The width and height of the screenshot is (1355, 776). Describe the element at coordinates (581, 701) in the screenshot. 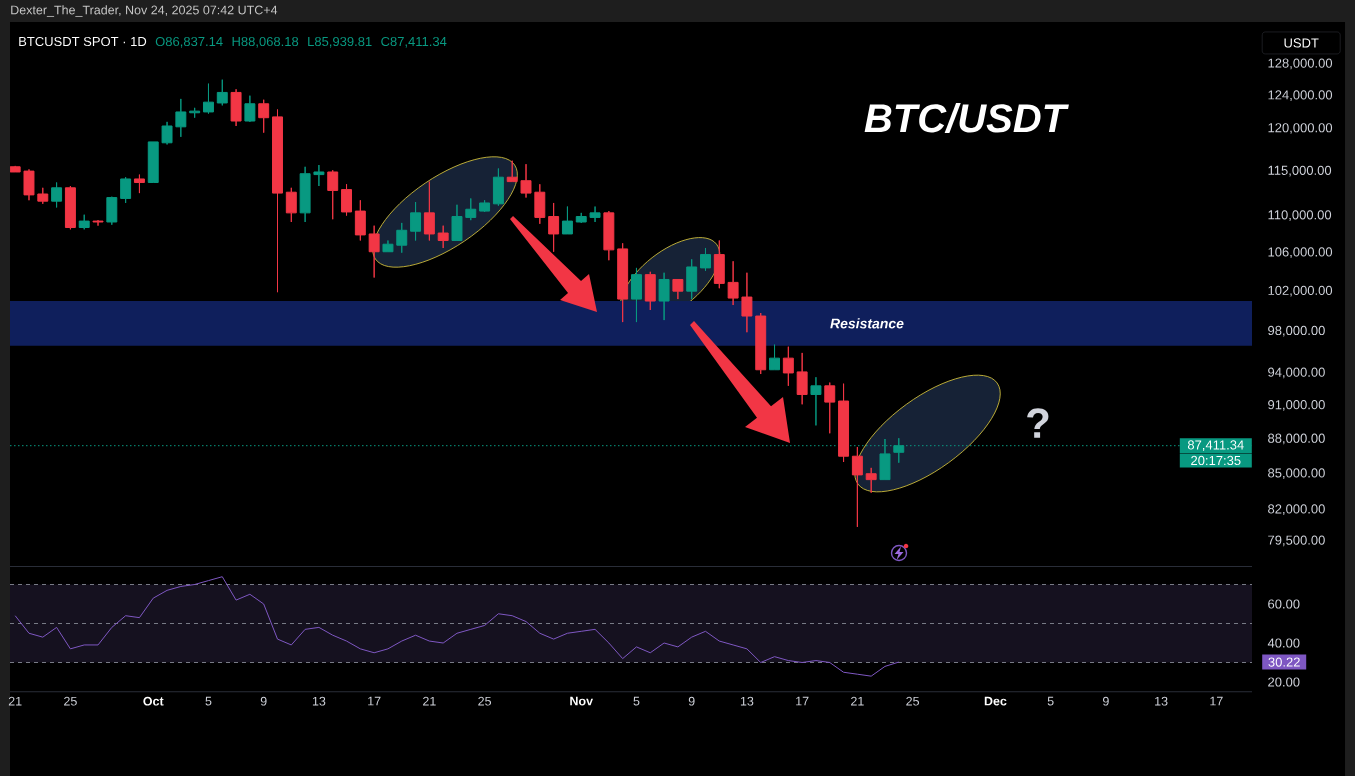

I see `x-tick-label: Nov` at that location.